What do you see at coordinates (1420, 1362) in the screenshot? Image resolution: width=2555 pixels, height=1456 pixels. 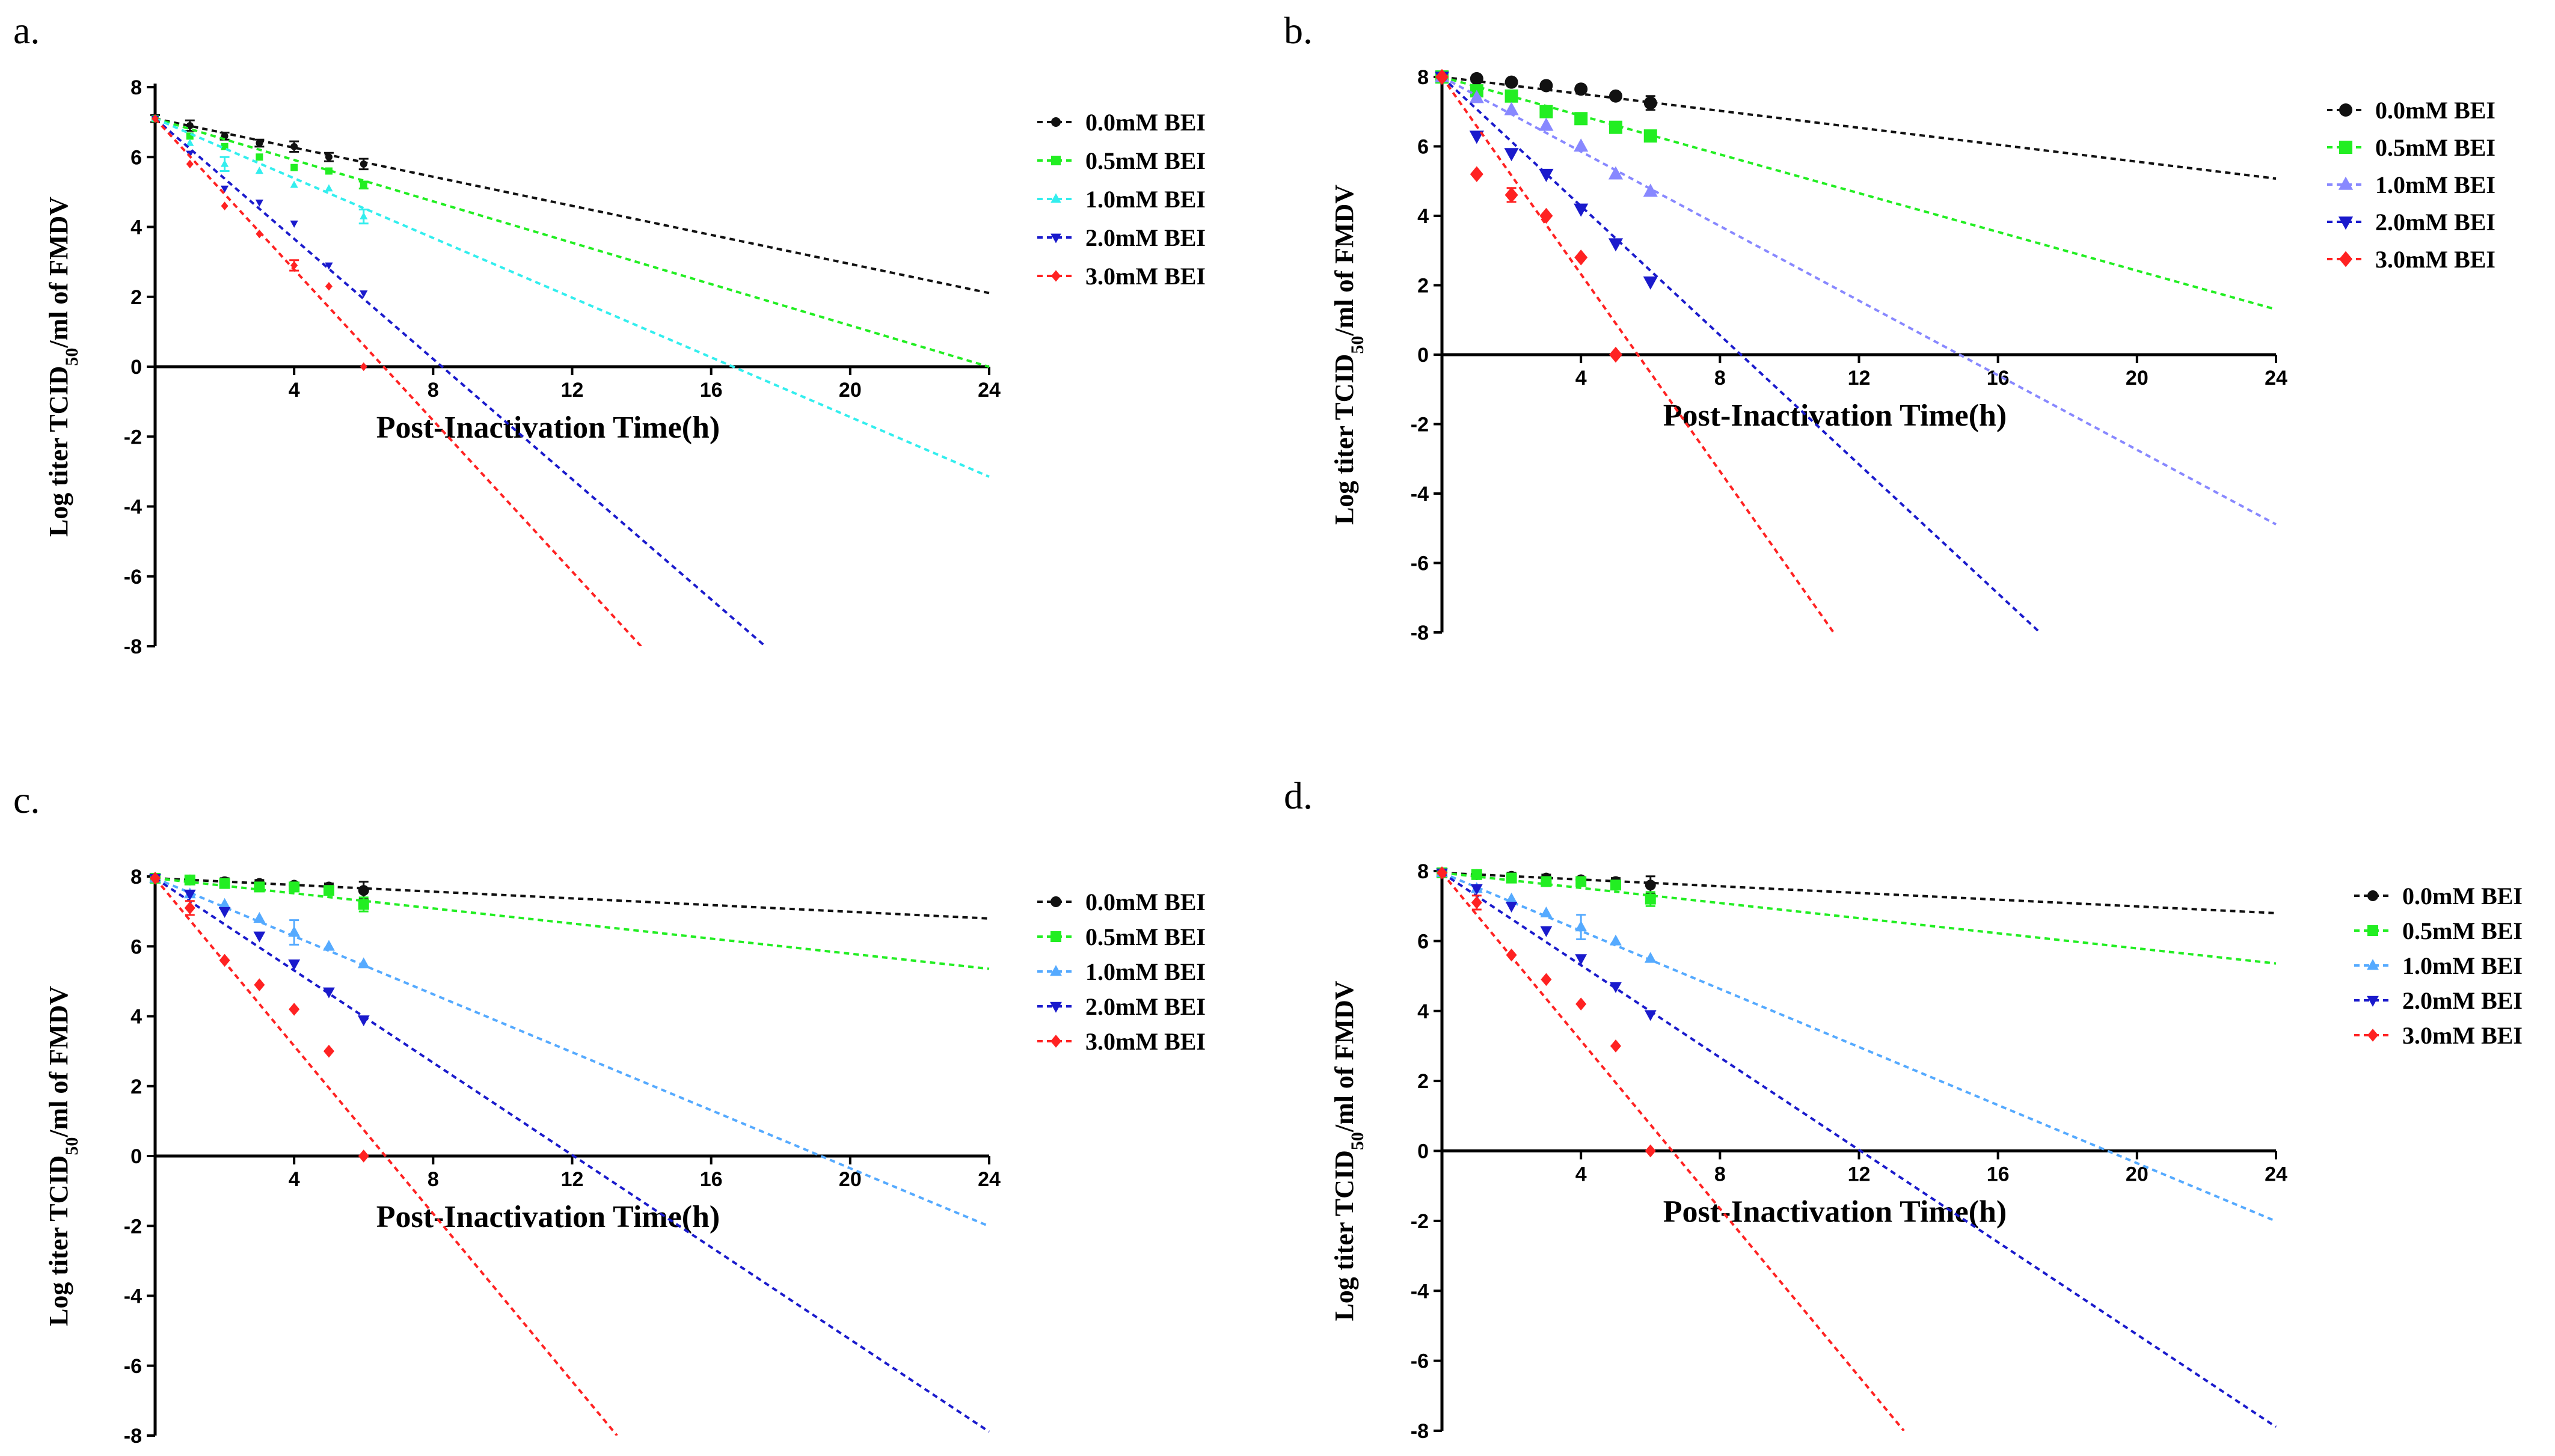 I see `y-tick-label: -6` at bounding box center [1420, 1362].